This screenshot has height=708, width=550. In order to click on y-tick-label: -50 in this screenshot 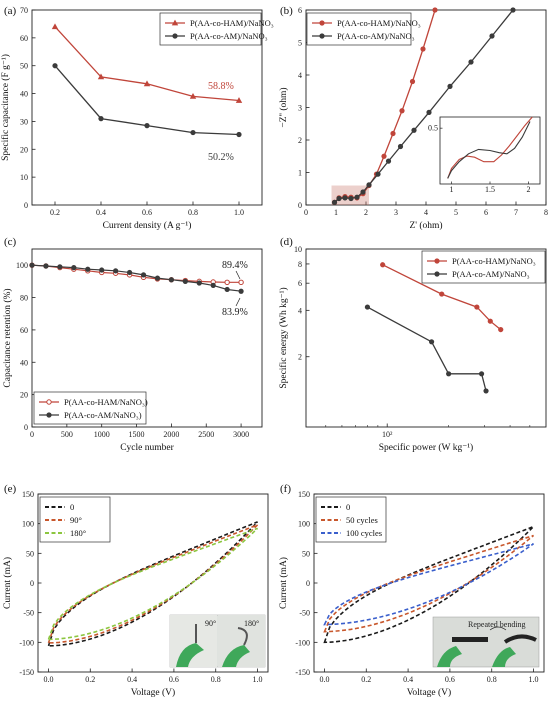, I will do `click(304, 613)`.